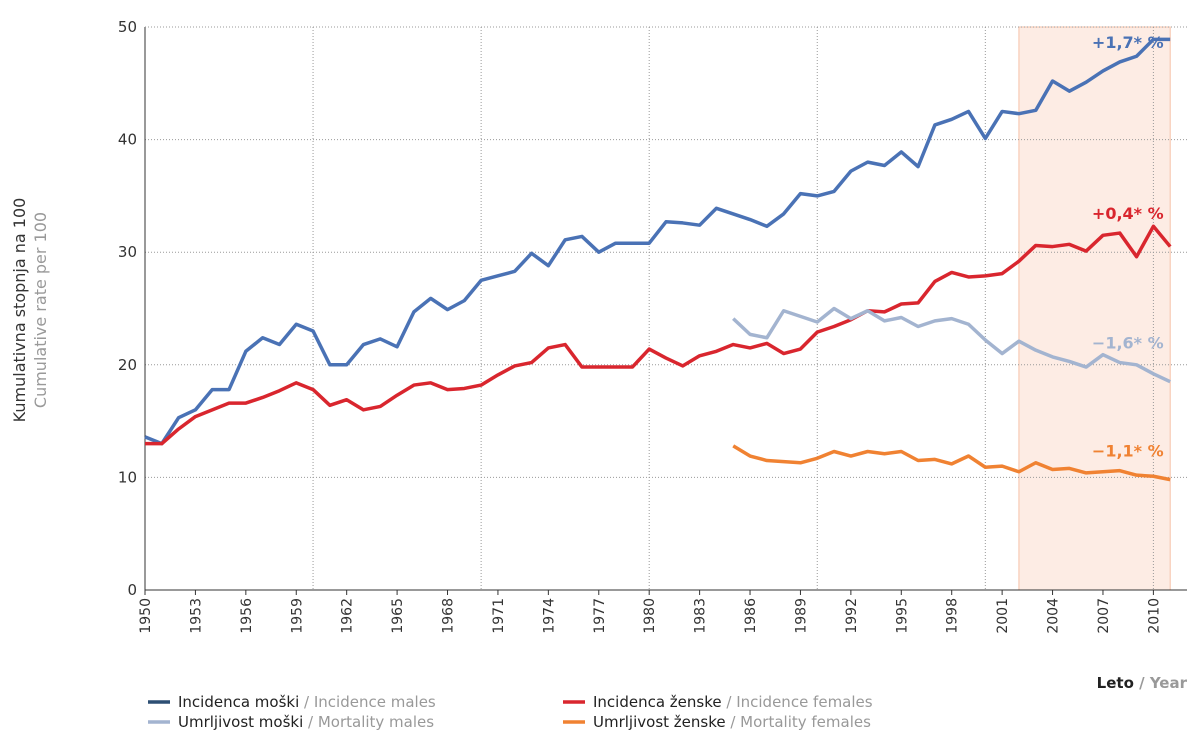  Describe the element at coordinates (146, 616) in the screenshot. I see `x-tick-label: 1950` at that location.